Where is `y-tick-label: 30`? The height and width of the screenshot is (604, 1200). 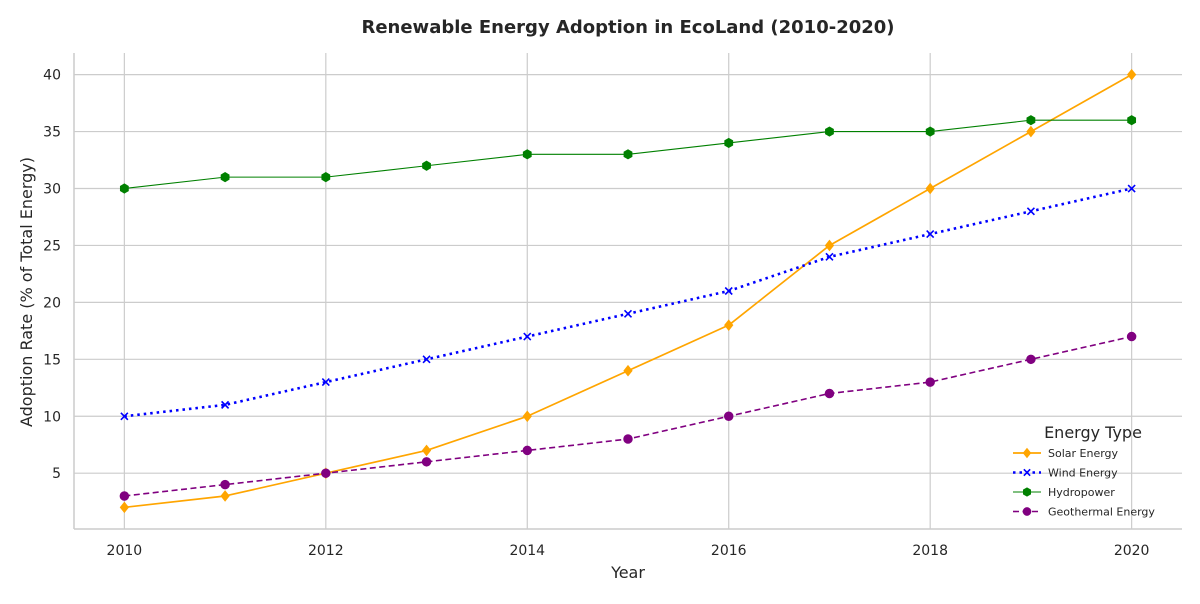 y-tick-label: 30 is located at coordinates (52, 190).